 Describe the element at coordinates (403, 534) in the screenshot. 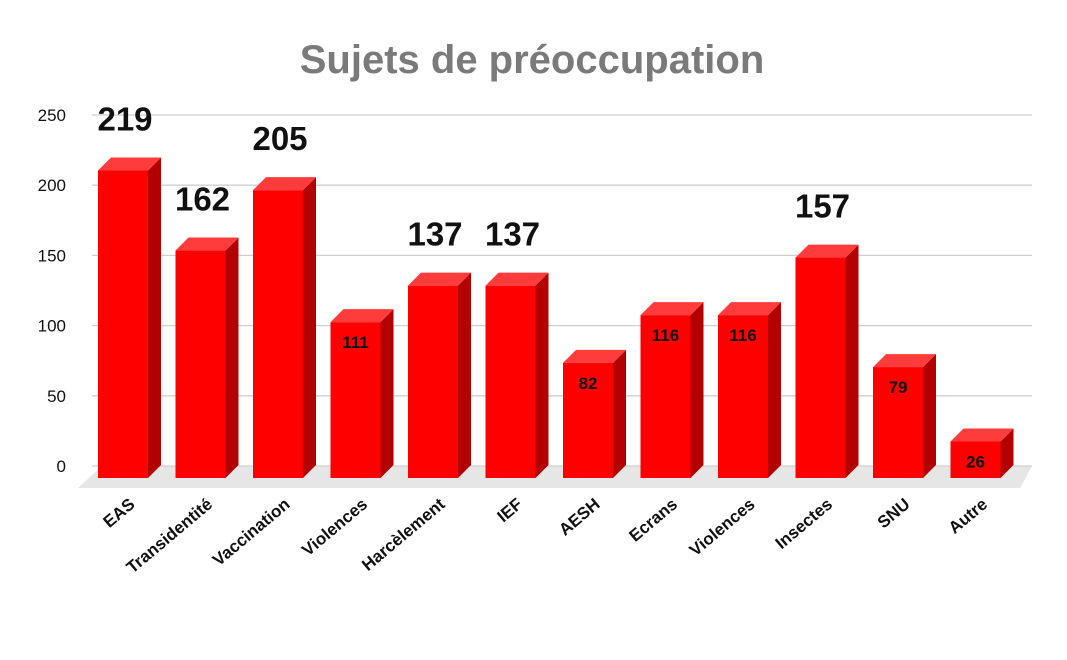

I see `x-tick-label: Harcèlement` at that location.